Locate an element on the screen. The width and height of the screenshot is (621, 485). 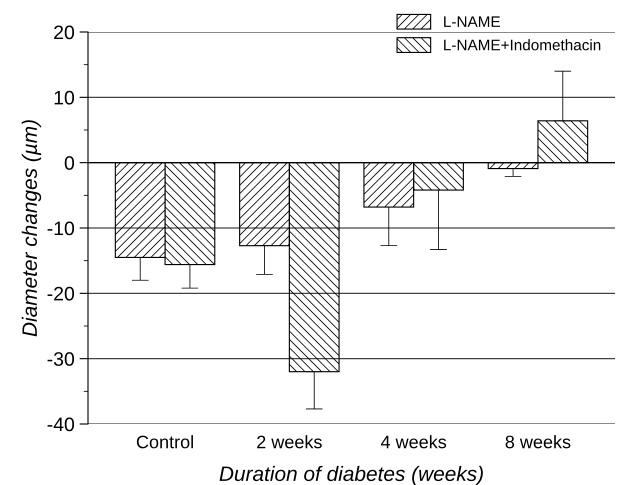
x-axis-title: Duration of diabetes (weeks) is located at coordinates (351, 475).